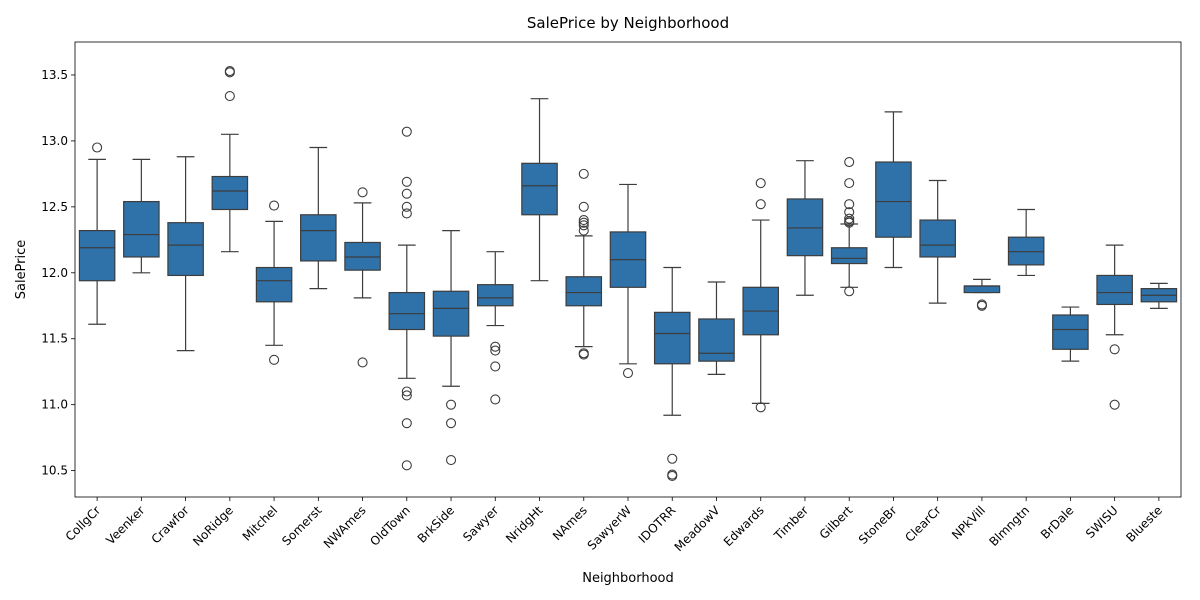 This screenshot has height=600, width=1200. I want to click on box-NWAmes, so click(362, 277).